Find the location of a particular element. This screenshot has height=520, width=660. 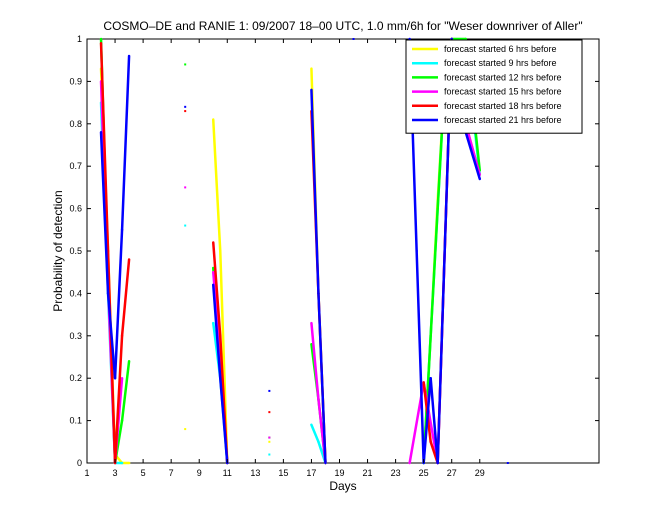

y-axis-title: Probability of detection is located at coordinates (58, 250).